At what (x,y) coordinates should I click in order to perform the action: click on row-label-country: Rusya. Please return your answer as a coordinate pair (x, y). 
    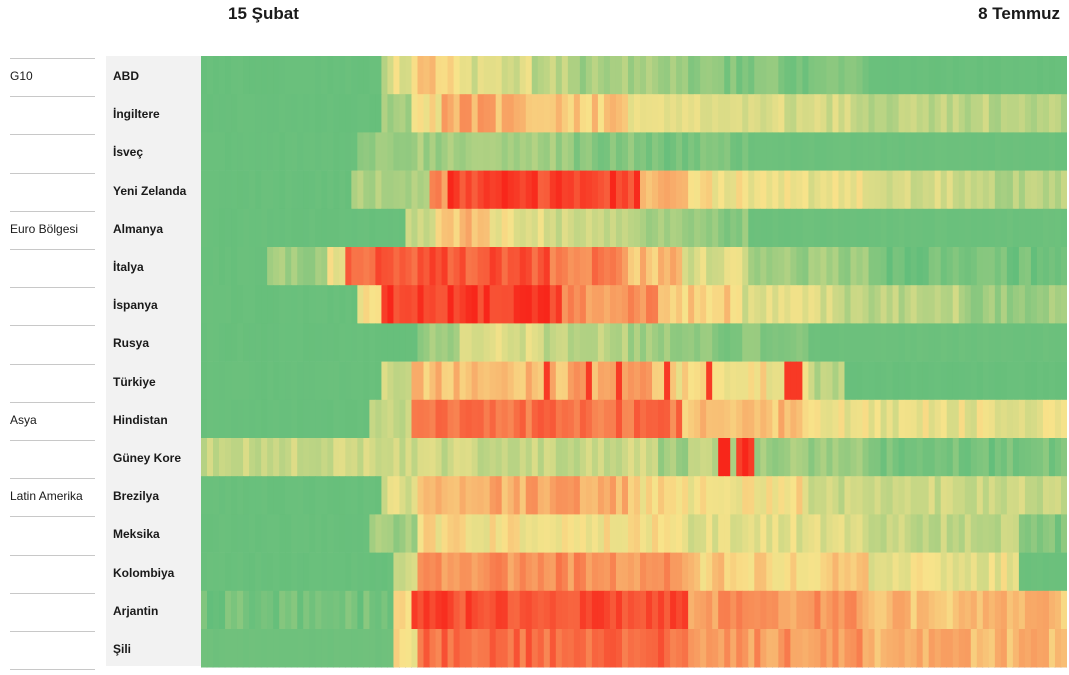
    Looking at the image, I should click on (131, 343).